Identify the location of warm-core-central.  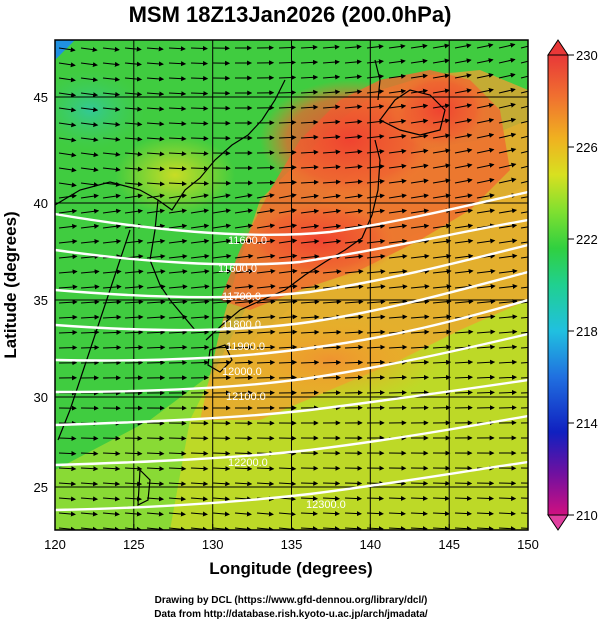
(320, 240).